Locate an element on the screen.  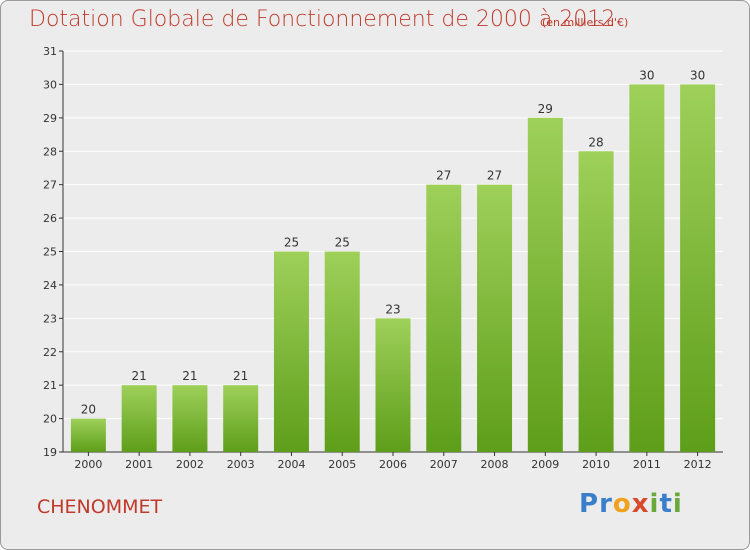
x-tick-label: 2002 is located at coordinates (190, 464).